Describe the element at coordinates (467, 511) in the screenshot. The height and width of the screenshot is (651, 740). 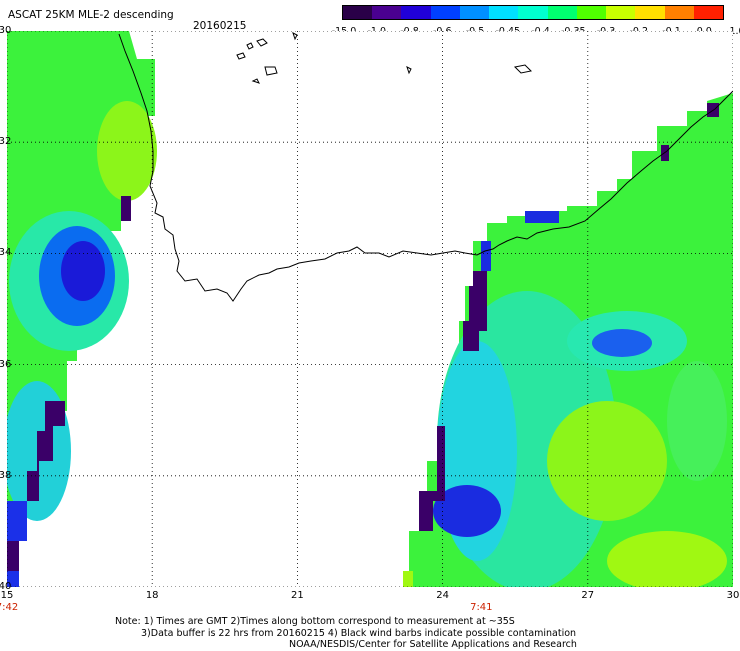
I see `east-south-blue` at that location.